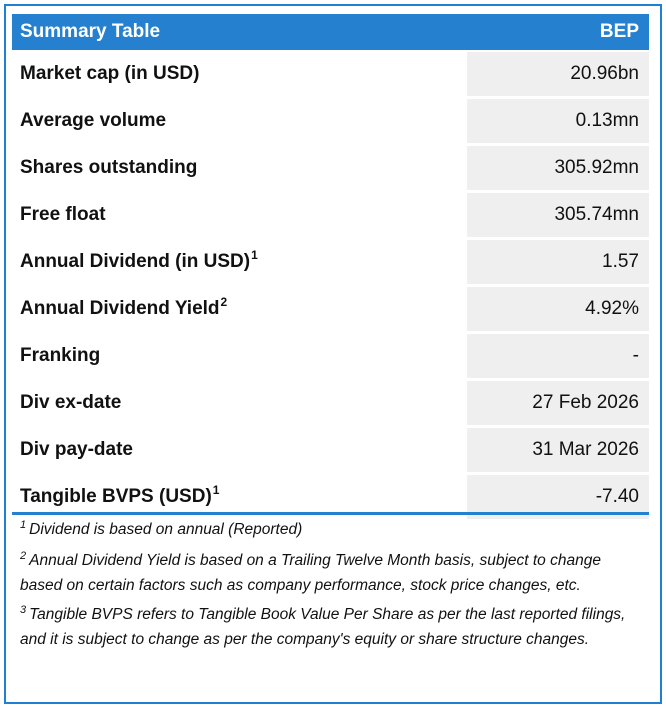 The width and height of the screenshot is (666, 708). Describe the element at coordinates (166, 529) in the screenshot. I see `footnote-text: Dividend is based on annual (Reported)` at that location.